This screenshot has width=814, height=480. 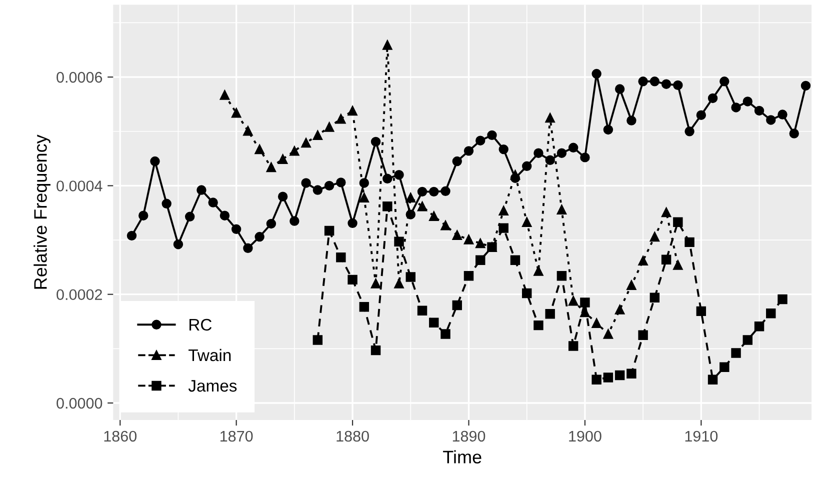 I want to click on y-axis-title: Relative Frequency, so click(x=42, y=211).